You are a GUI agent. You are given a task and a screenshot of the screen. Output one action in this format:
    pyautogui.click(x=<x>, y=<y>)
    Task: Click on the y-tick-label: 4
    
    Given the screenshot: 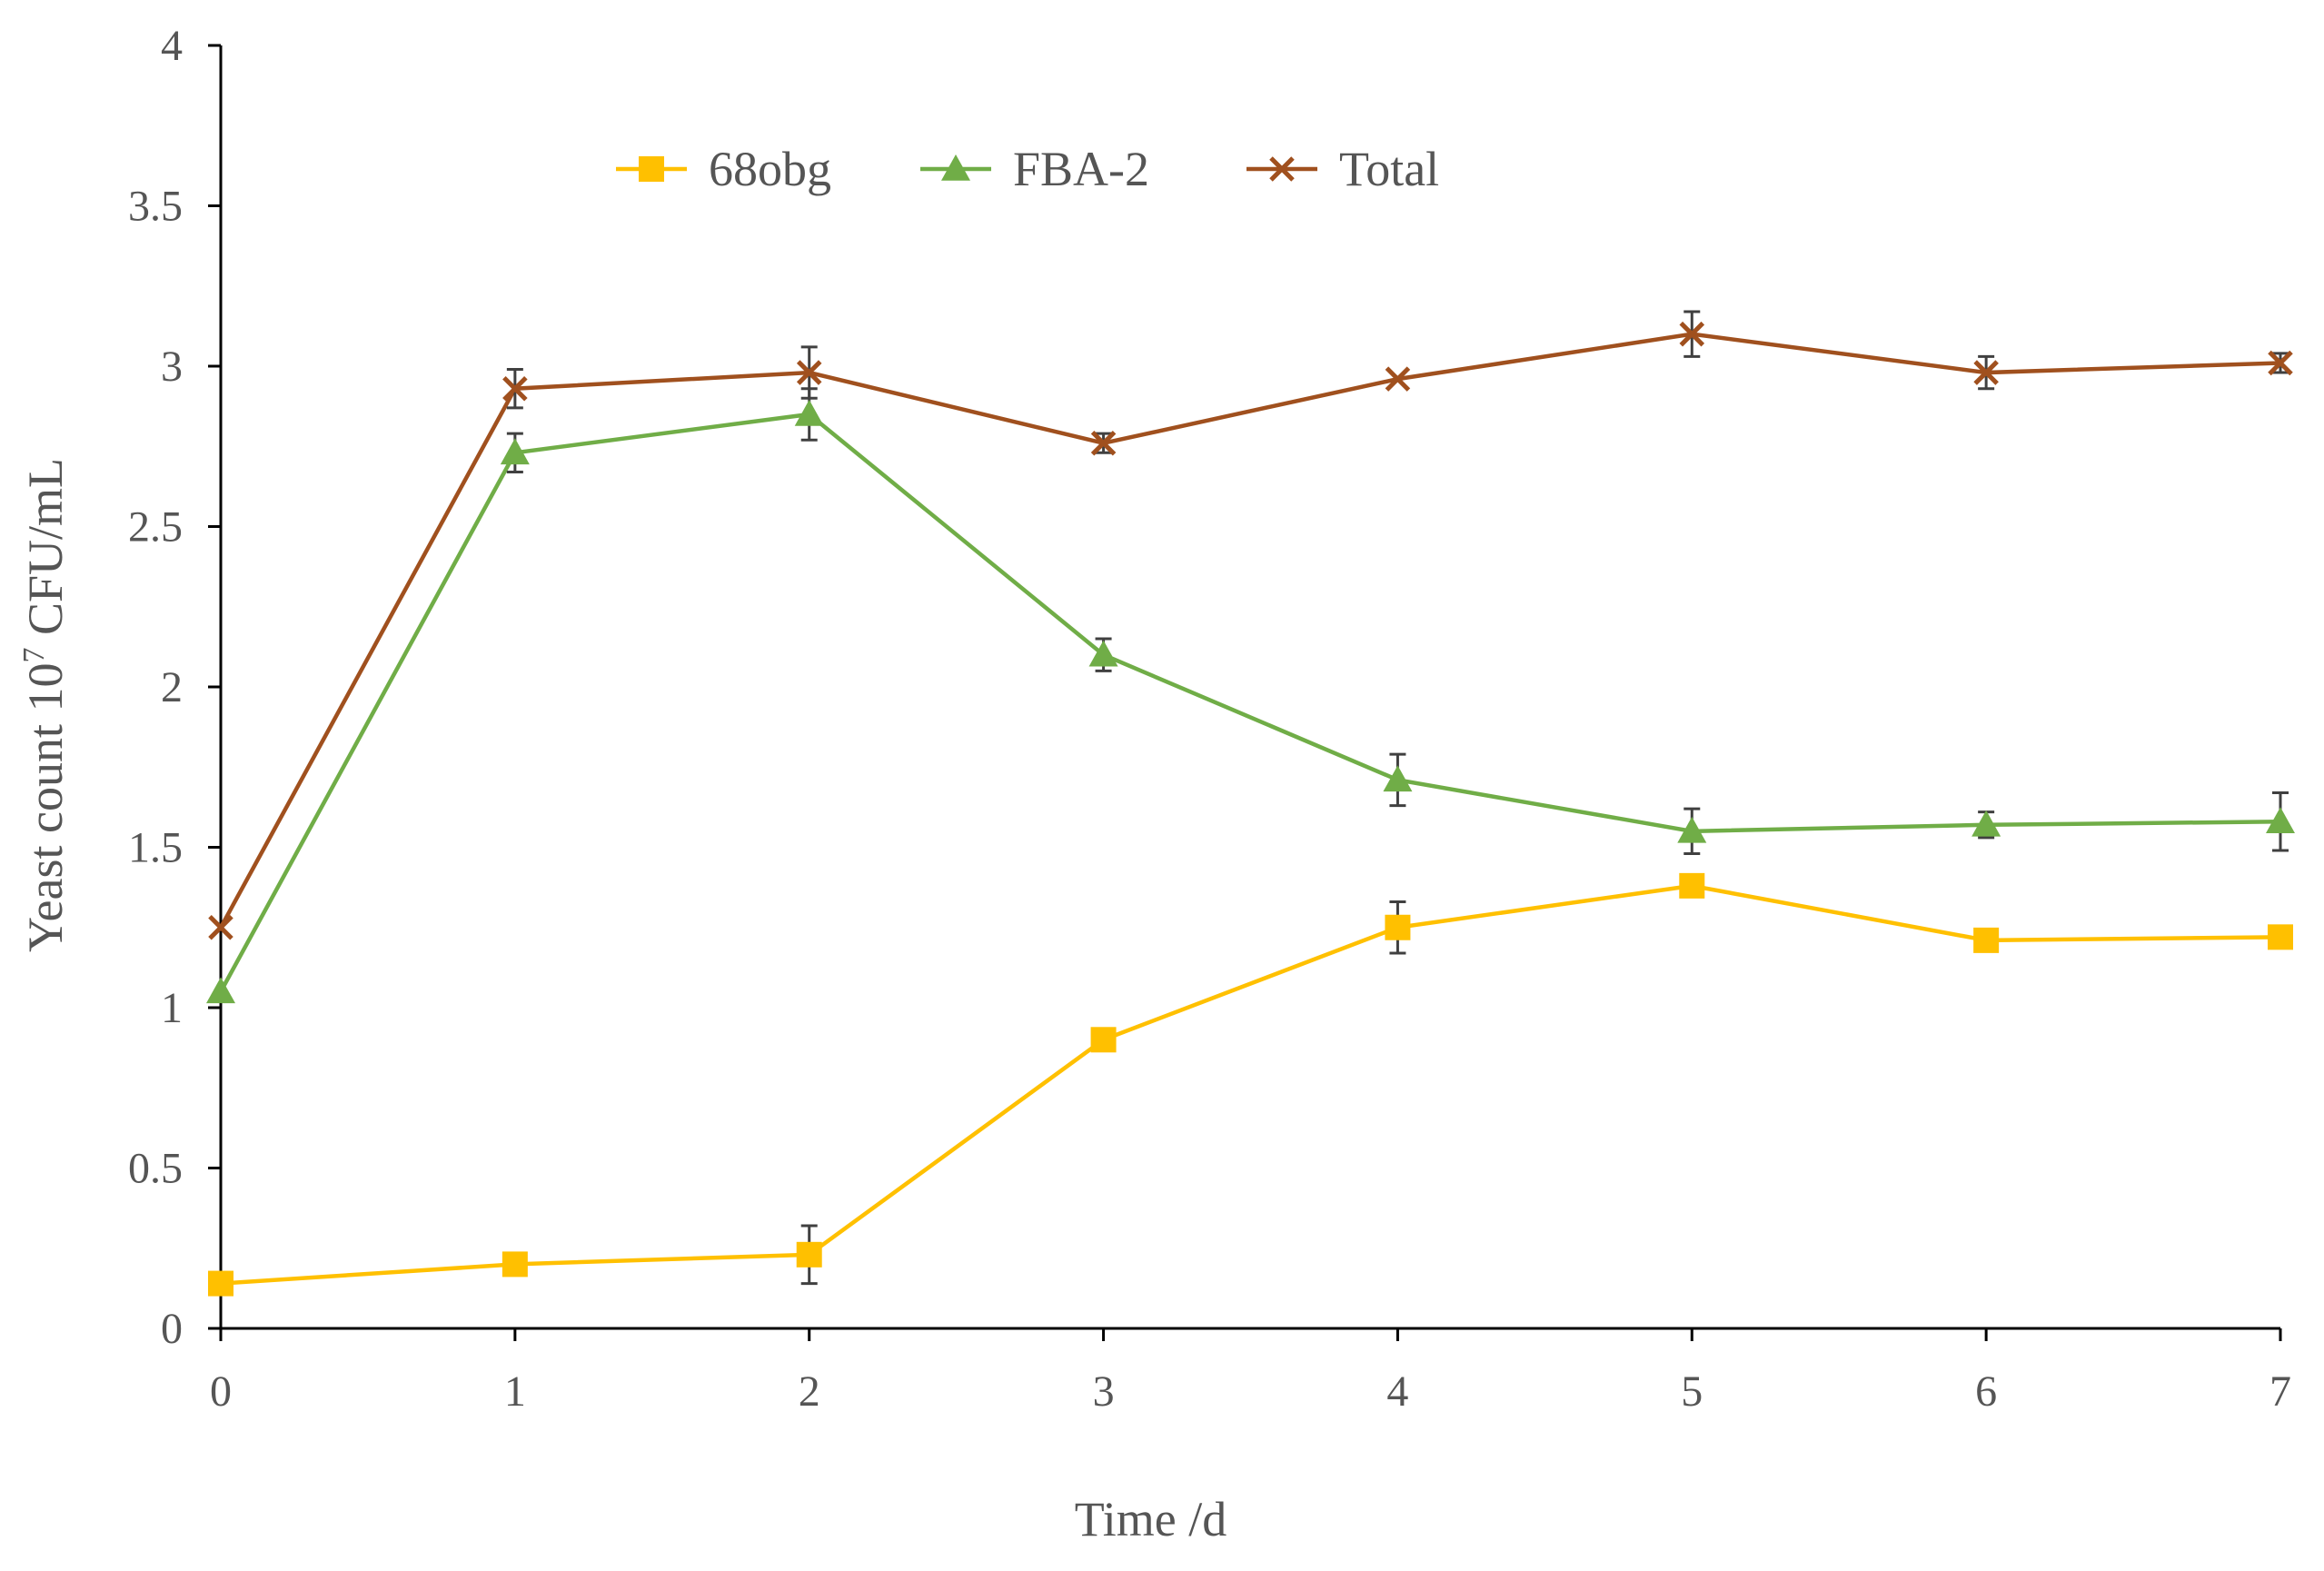 What is the action you would take?
    pyautogui.click(x=172, y=46)
    